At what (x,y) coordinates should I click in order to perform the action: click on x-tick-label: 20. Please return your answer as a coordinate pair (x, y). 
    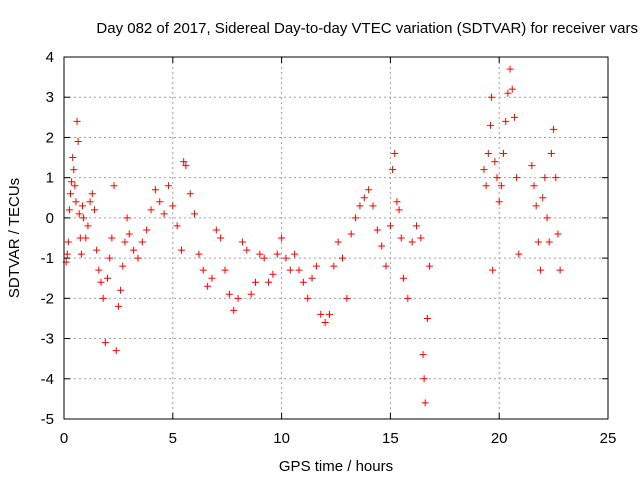
    Looking at the image, I should click on (499, 438).